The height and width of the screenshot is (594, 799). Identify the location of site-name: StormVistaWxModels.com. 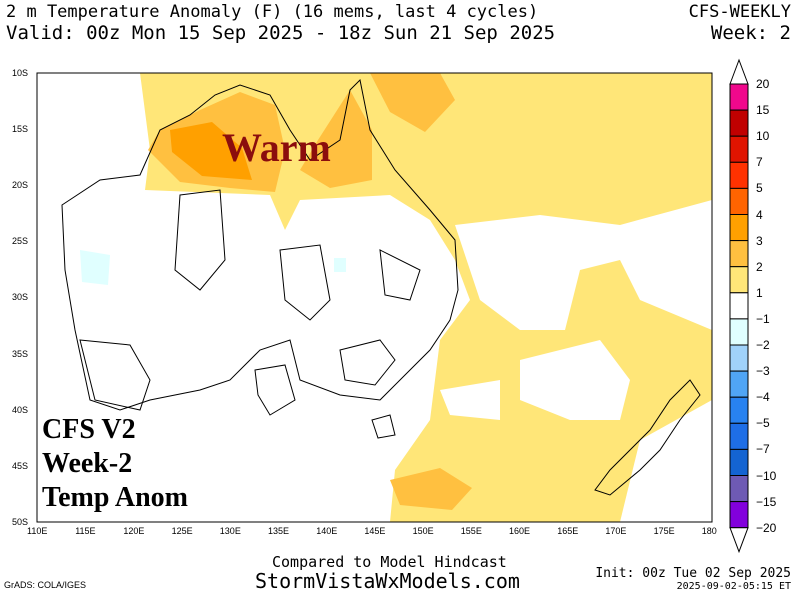
(387, 581).